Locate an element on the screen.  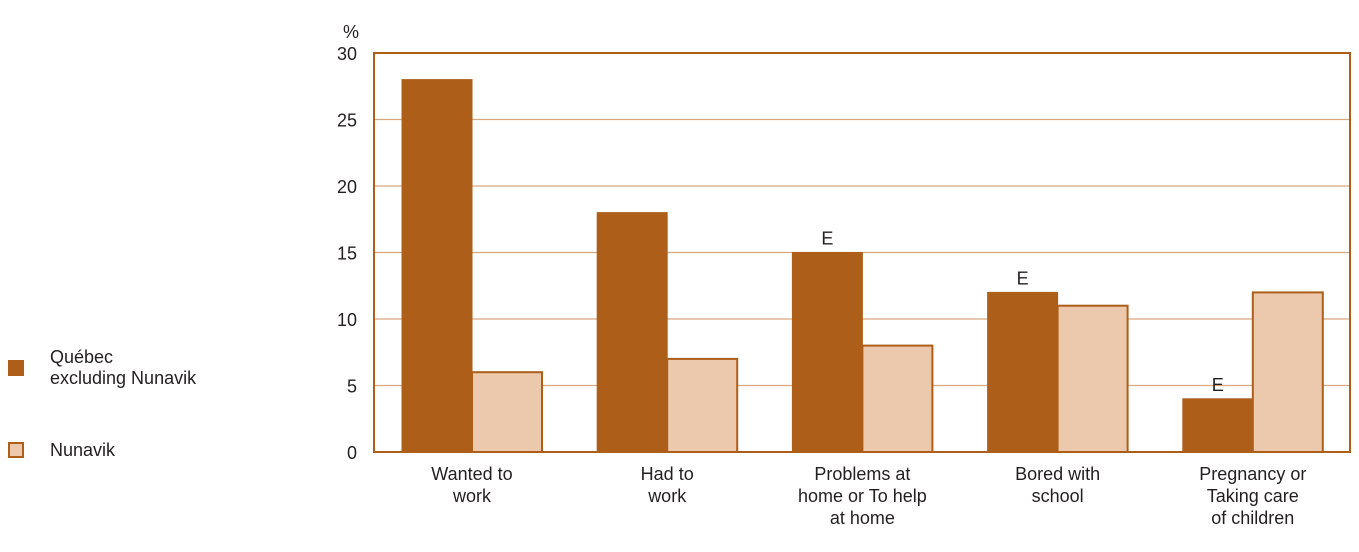
y-tick-label: 30 is located at coordinates (347, 54).